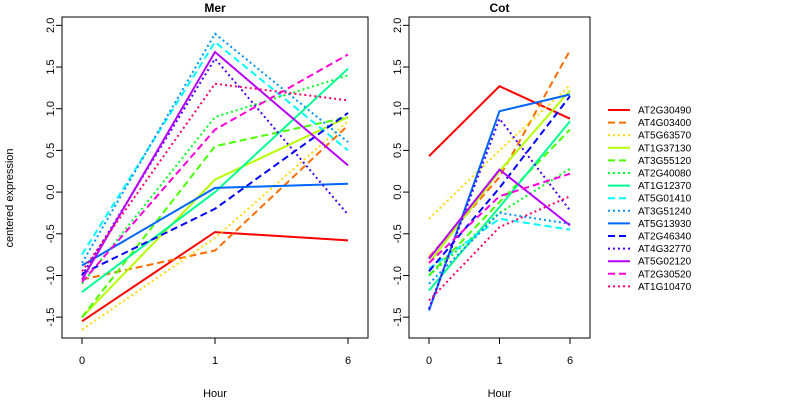 This screenshot has width=800, height=400. I want to click on legend-item: AT3G51240, so click(650, 211).